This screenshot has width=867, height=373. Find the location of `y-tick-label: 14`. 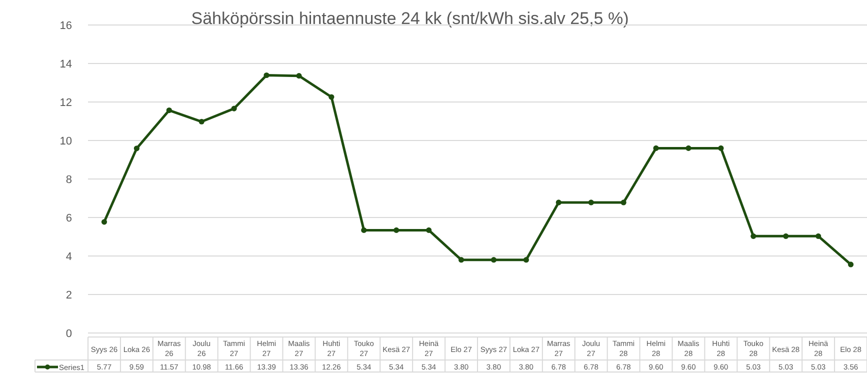

y-tick-label: 14 is located at coordinates (66, 64).